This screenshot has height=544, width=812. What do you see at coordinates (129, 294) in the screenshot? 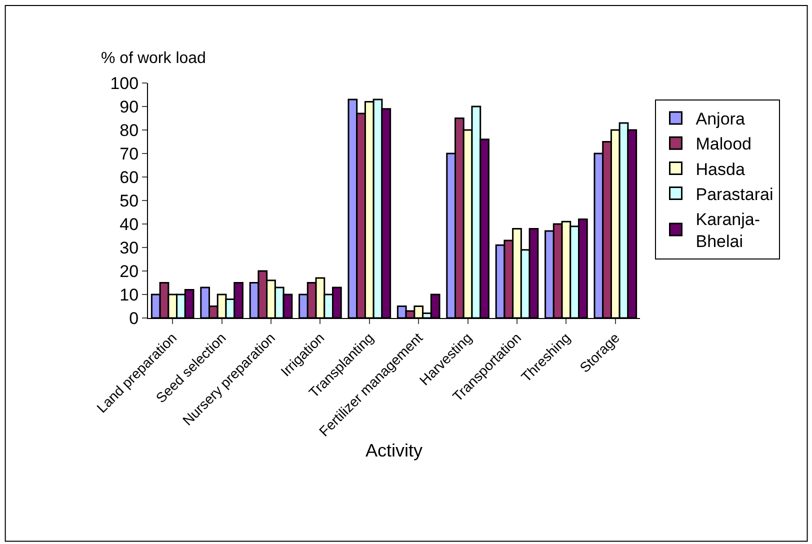
I see `y-tick-label: 10` at bounding box center [129, 294].